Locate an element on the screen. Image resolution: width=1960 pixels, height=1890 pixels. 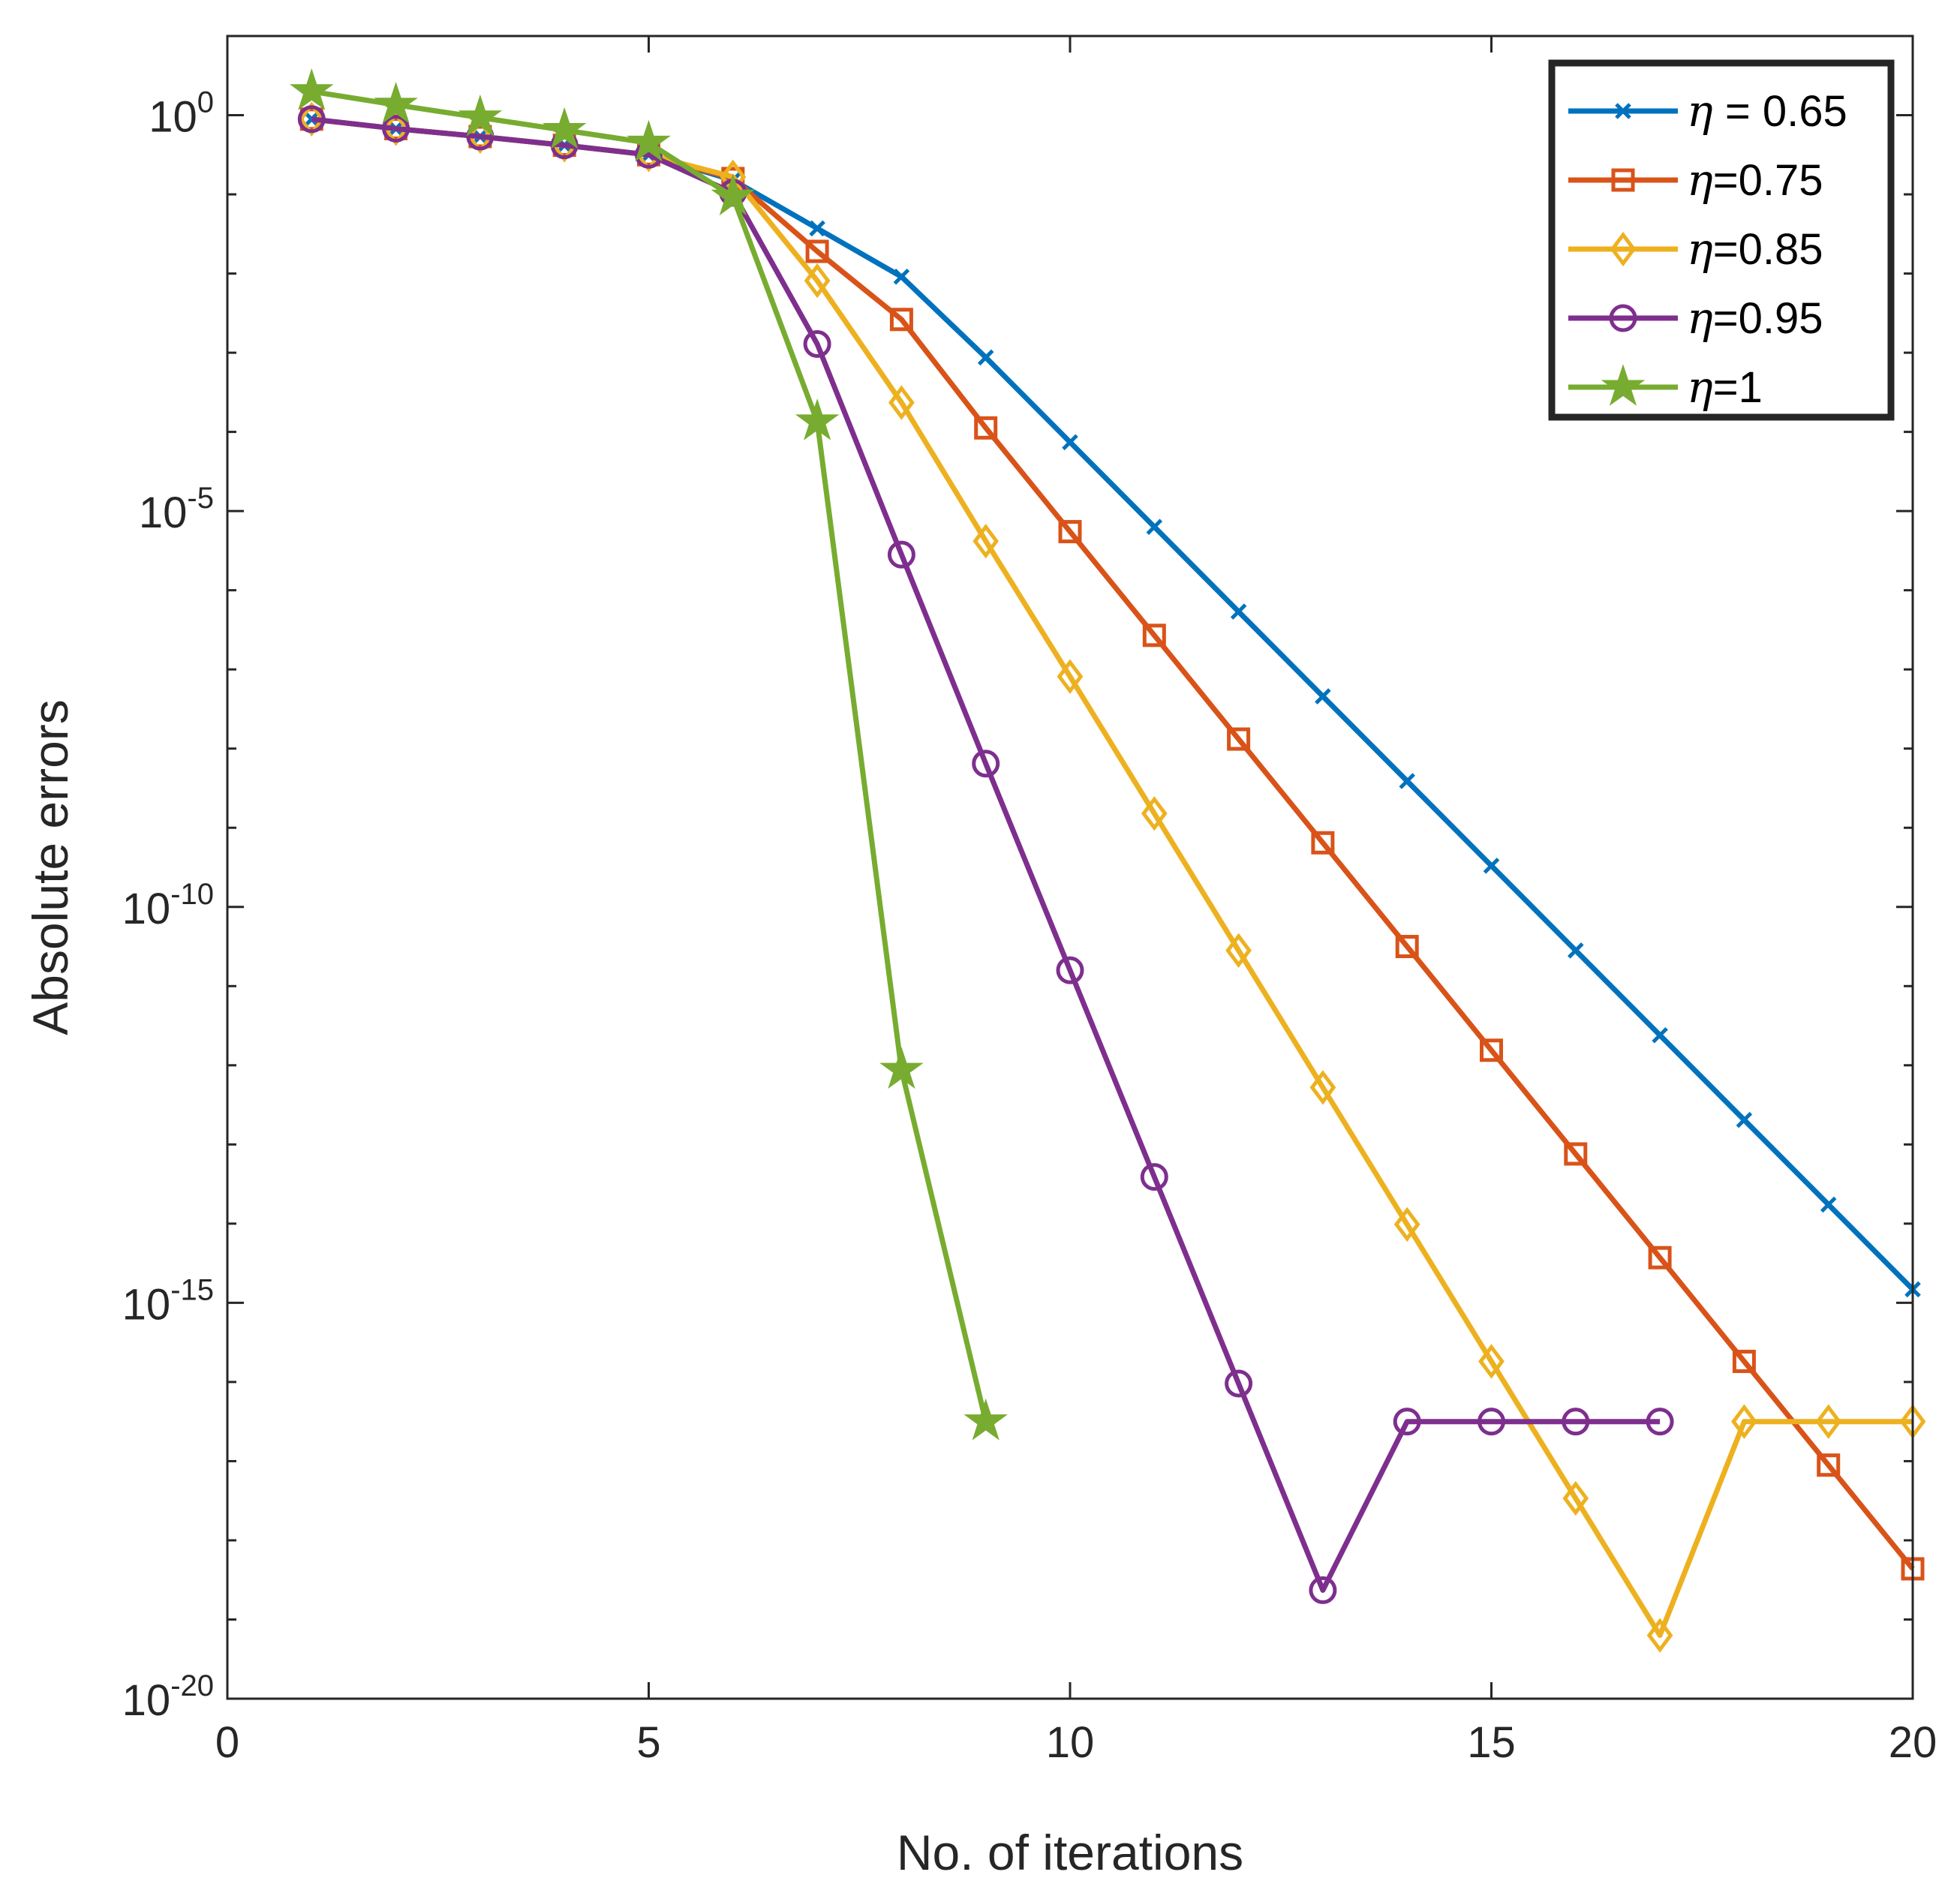
legend-item: η=0.85 is located at coordinates (1695, 249).